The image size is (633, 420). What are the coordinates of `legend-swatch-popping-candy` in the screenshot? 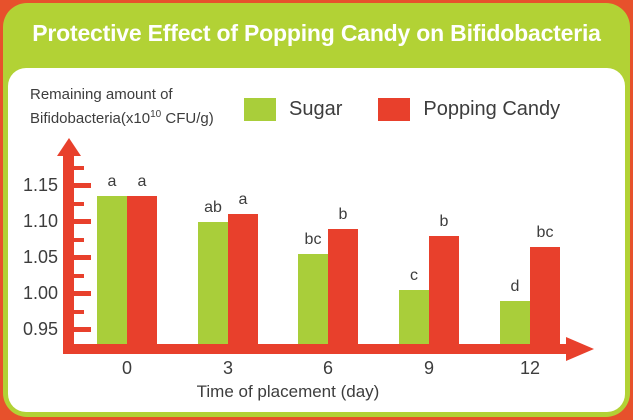 It's located at (394, 109).